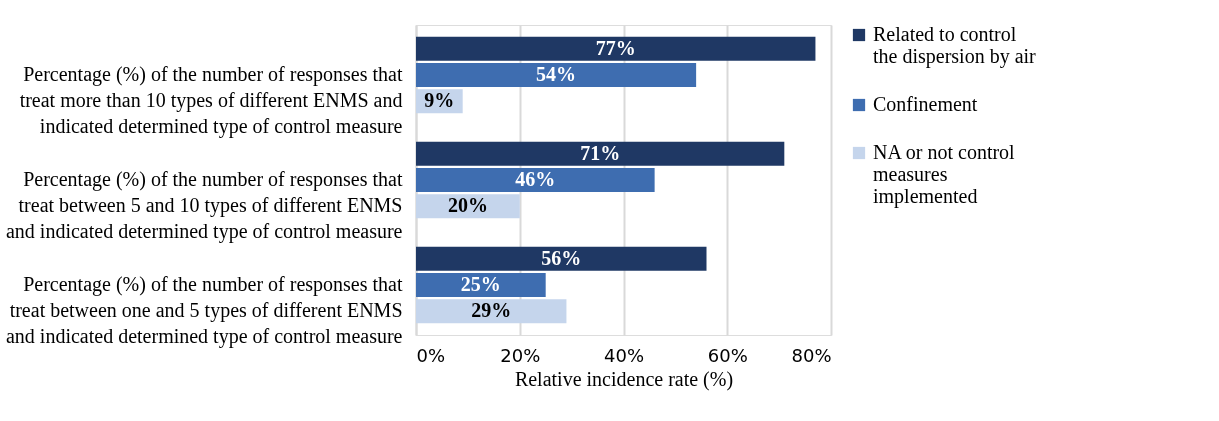 This screenshot has width=1219, height=421. I want to click on x-tick-label: 40%, so click(624, 355).